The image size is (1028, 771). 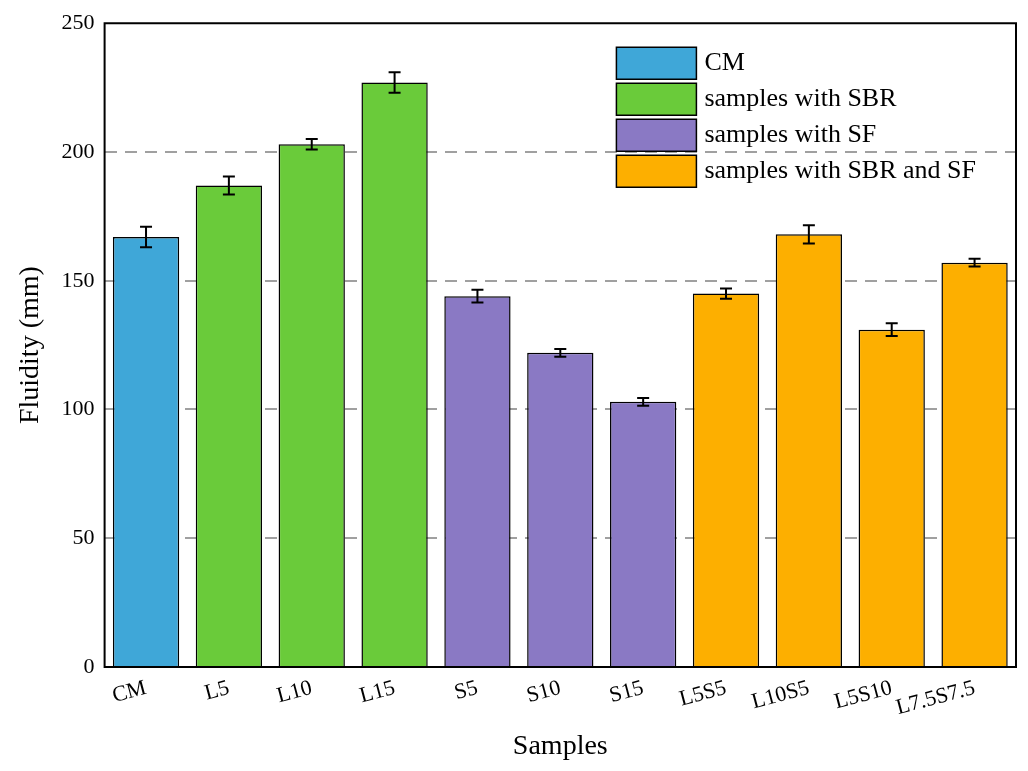 What do you see at coordinates (78, 408) in the screenshot?
I see `y-tick-label: 100` at bounding box center [78, 408].